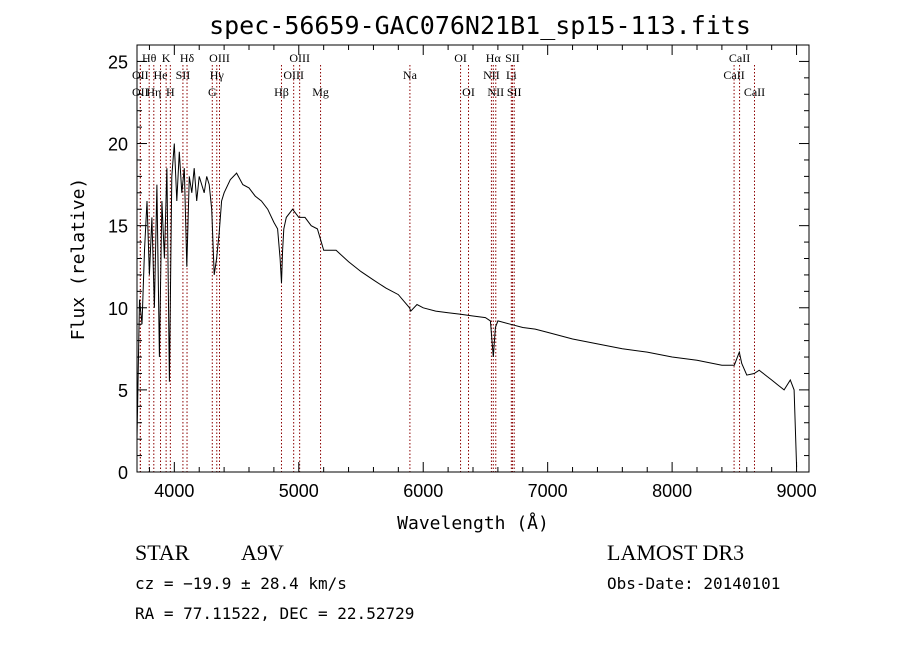 This screenshot has width=900, height=649. What do you see at coordinates (548, 491) in the screenshot?
I see `x-tick-label: 7000` at bounding box center [548, 491].